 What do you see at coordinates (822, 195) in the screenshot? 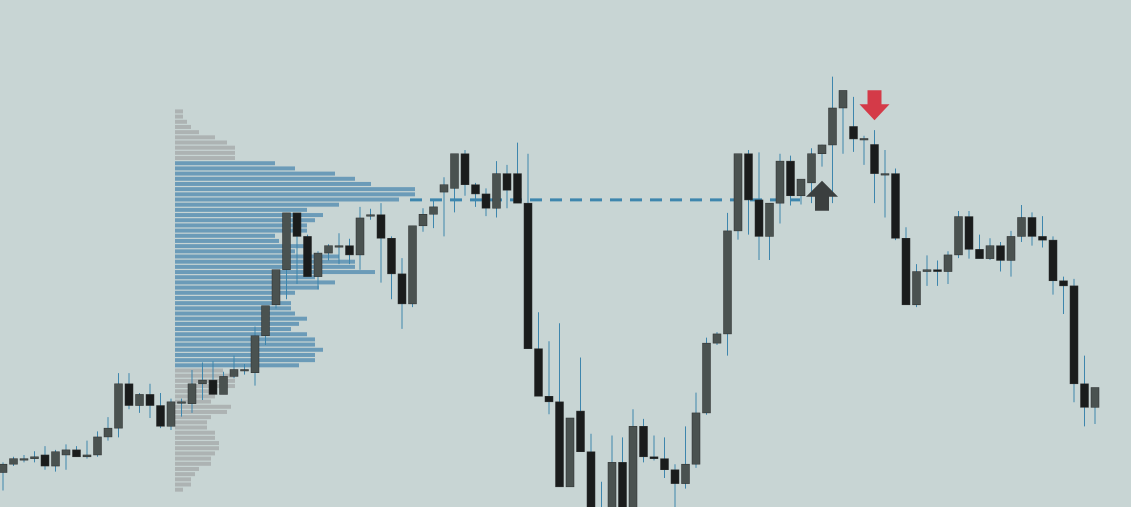
I see `buy-arrow-icon` at bounding box center [822, 195].